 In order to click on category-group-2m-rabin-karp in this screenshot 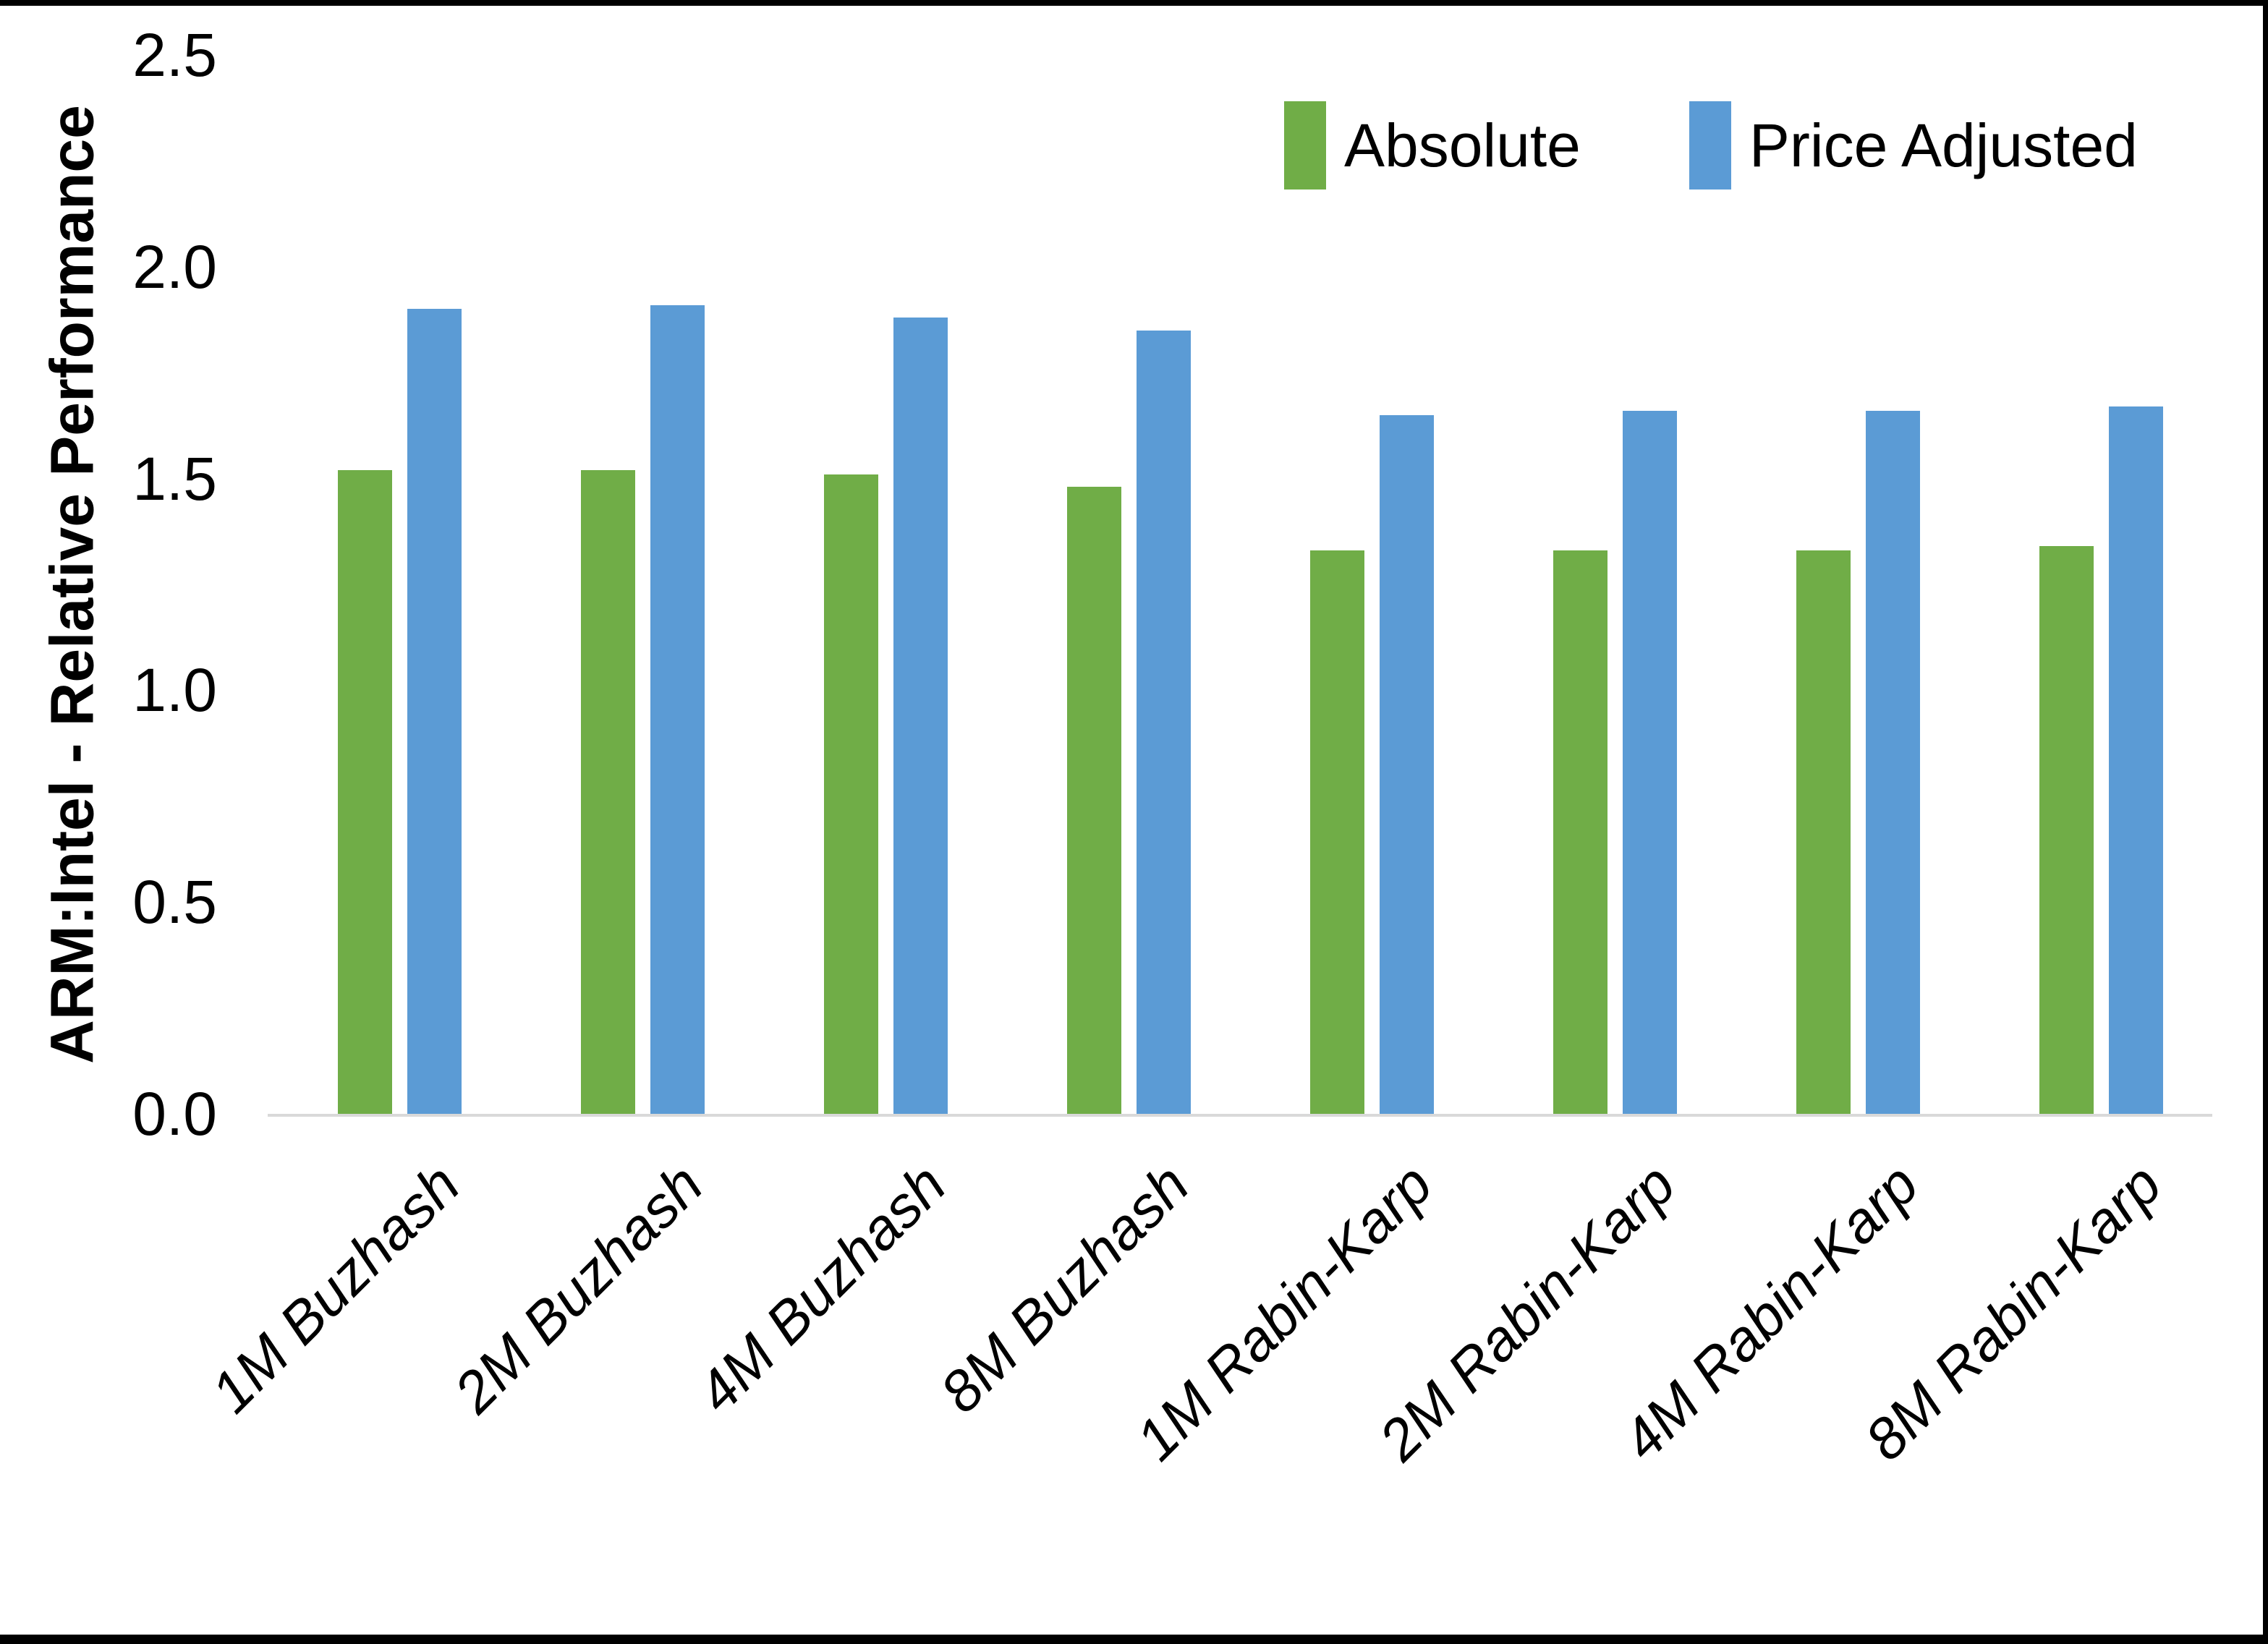, I will do `click(1604, 584)`.